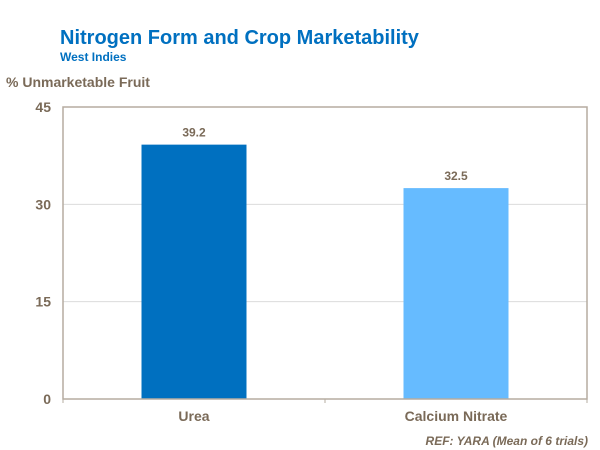  What do you see at coordinates (506, 441) in the screenshot?
I see `reference-note: REF: YARA (Mean of 6 trials)` at bounding box center [506, 441].